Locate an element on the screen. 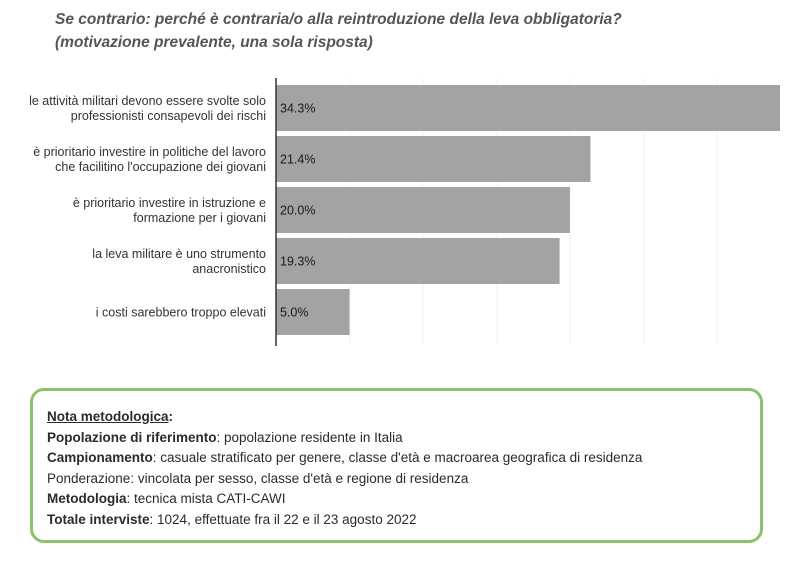  data-label: 34.3% is located at coordinates (297, 109).